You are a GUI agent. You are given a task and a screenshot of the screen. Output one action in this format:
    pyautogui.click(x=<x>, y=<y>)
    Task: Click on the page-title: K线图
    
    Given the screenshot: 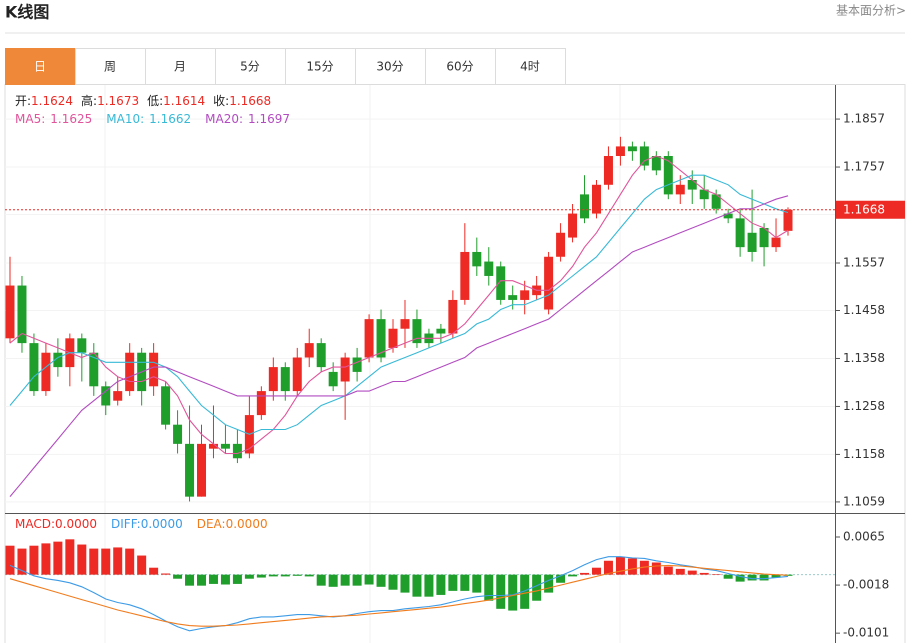 What is the action you would take?
    pyautogui.click(x=27, y=12)
    